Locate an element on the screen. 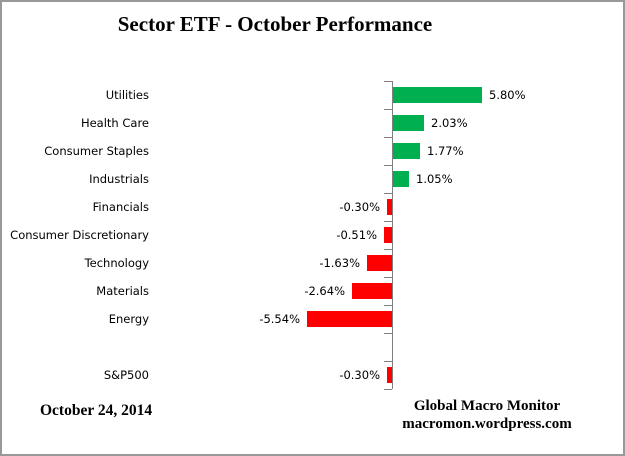 This screenshot has width=625, height=456. value-label: 2.03% is located at coordinates (449, 123).